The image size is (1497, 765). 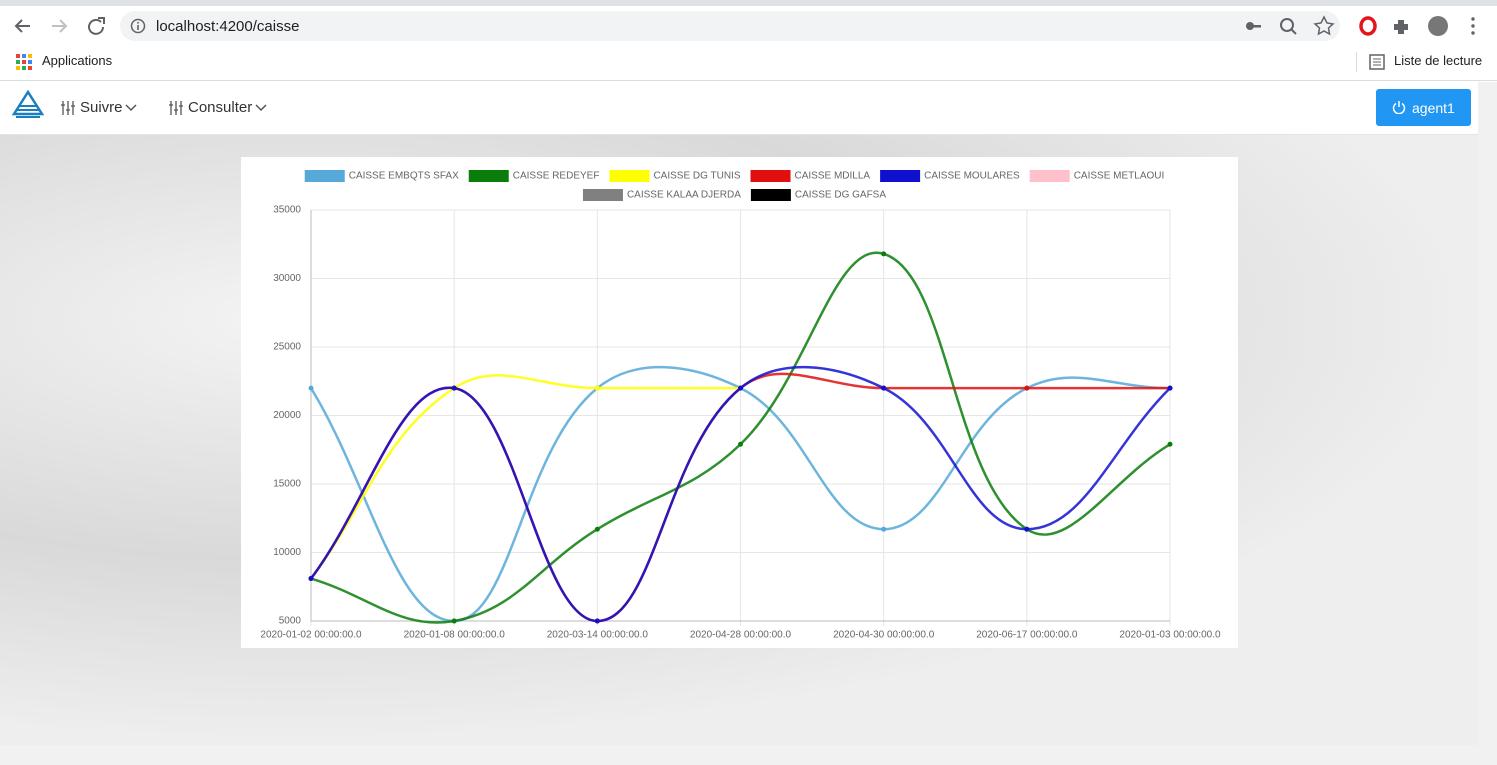 I want to click on nav-buttons, so click(x=60, y=26).